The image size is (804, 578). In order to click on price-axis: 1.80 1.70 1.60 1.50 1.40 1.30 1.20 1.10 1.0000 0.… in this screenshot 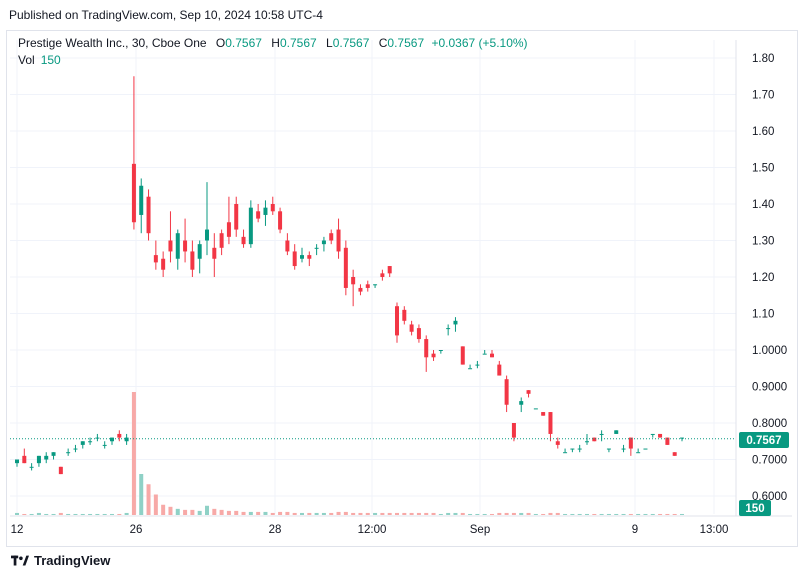, I will do `click(761, 278)`.